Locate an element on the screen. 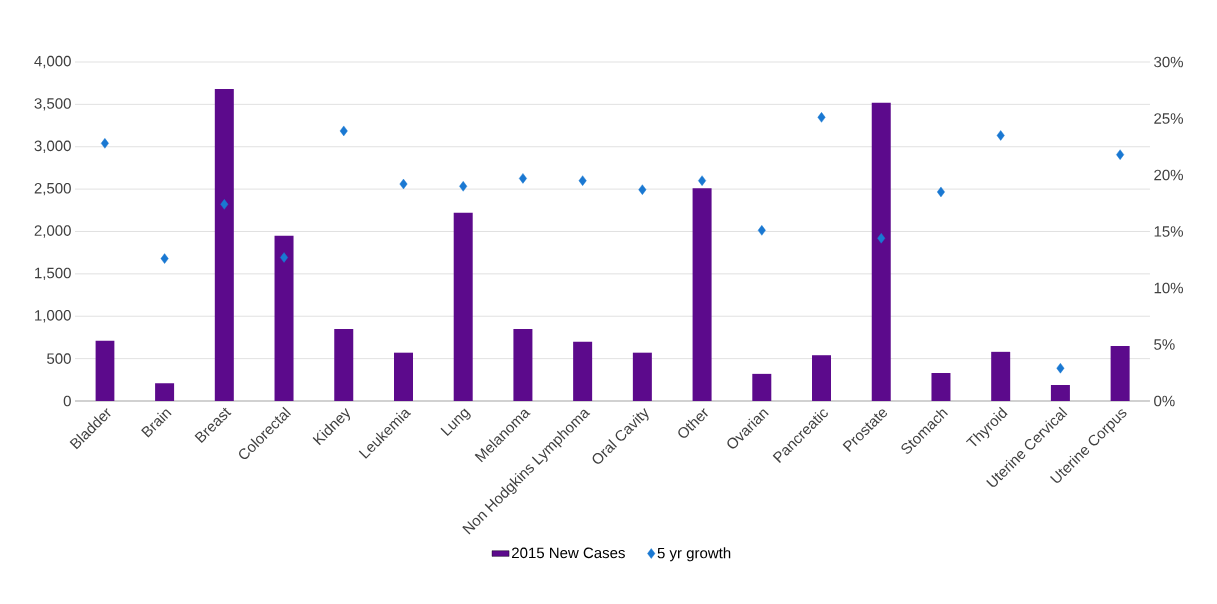 The width and height of the screenshot is (1217, 604). y-tick-label: 3,500 is located at coordinates (52, 104).